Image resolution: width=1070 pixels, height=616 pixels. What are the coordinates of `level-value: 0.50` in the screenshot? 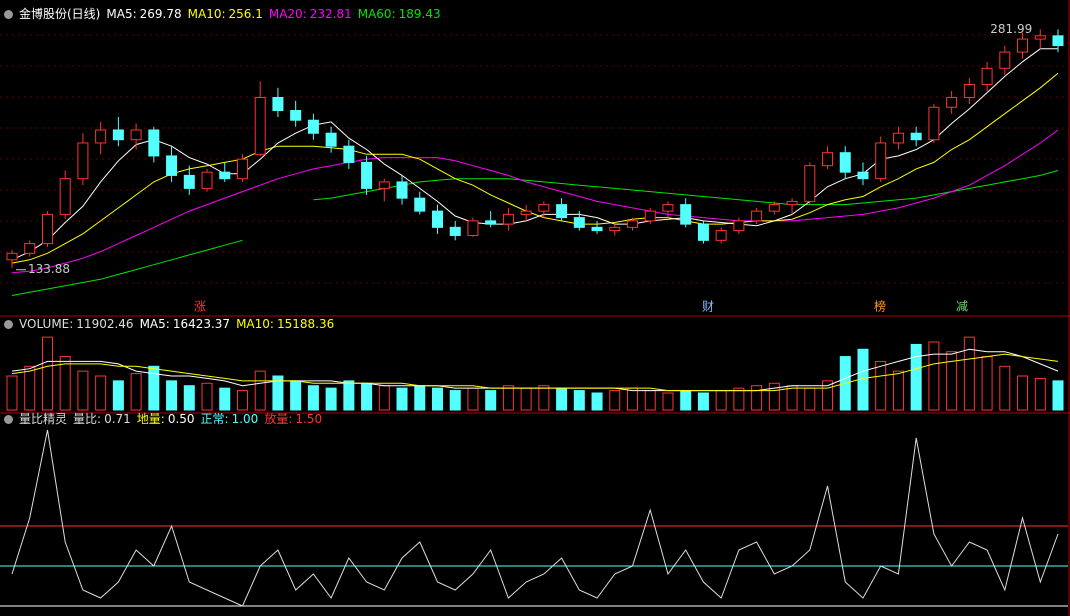 It's located at (181, 419).